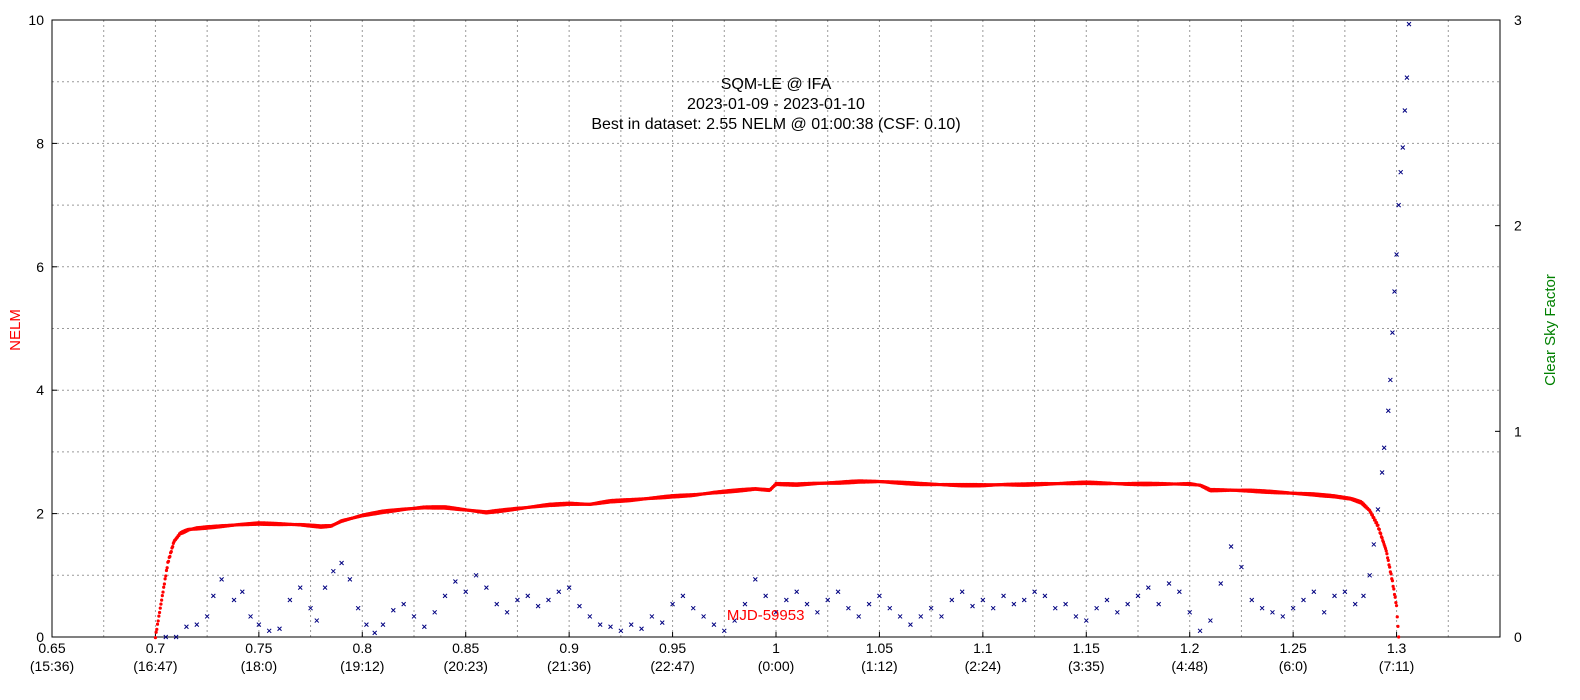 The width and height of the screenshot is (1580, 700). Describe the element at coordinates (983, 666) in the screenshot. I see `x-tick-time-label: (2:24)` at that location.